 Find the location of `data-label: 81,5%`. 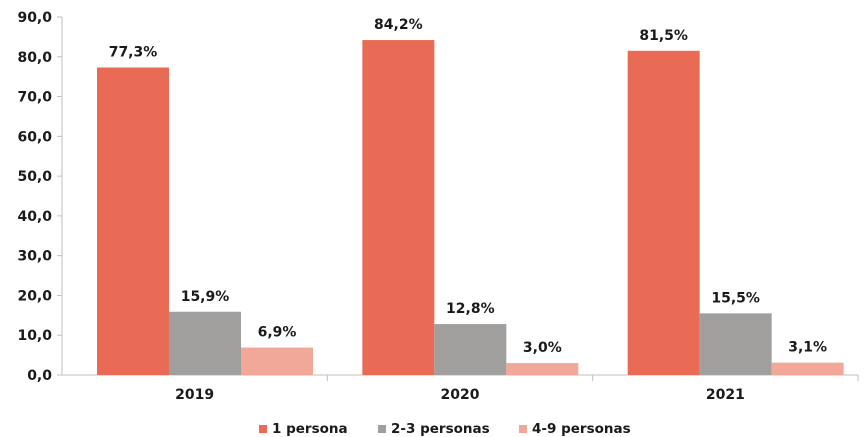

data-label: 81,5% is located at coordinates (663, 36).